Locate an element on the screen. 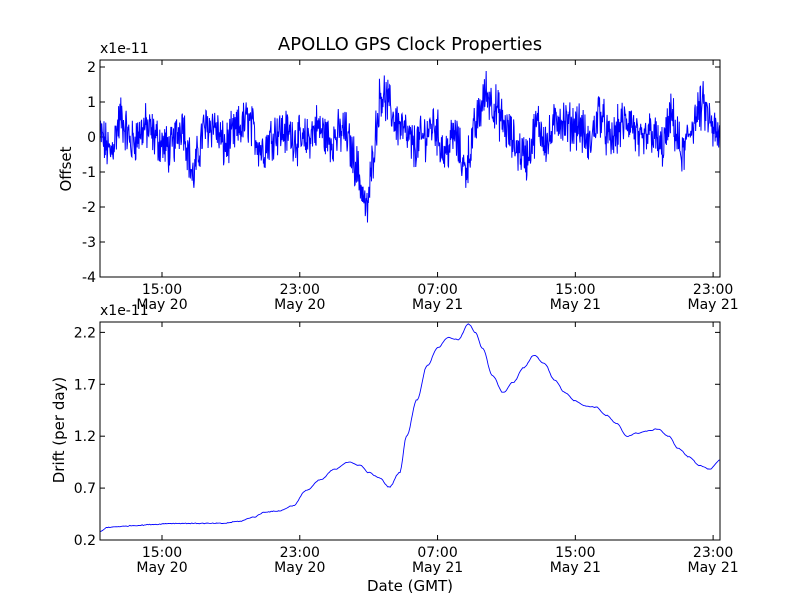  offset-multiplier-label: x1e-11 is located at coordinates (124, 49).